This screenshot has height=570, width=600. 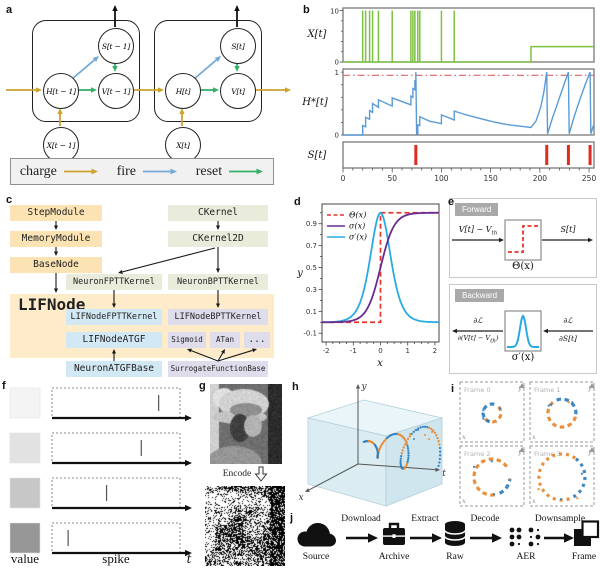 What do you see at coordinates (353, 351) in the screenshot?
I see `svg-text: -1` at bounding box center [353, 351].